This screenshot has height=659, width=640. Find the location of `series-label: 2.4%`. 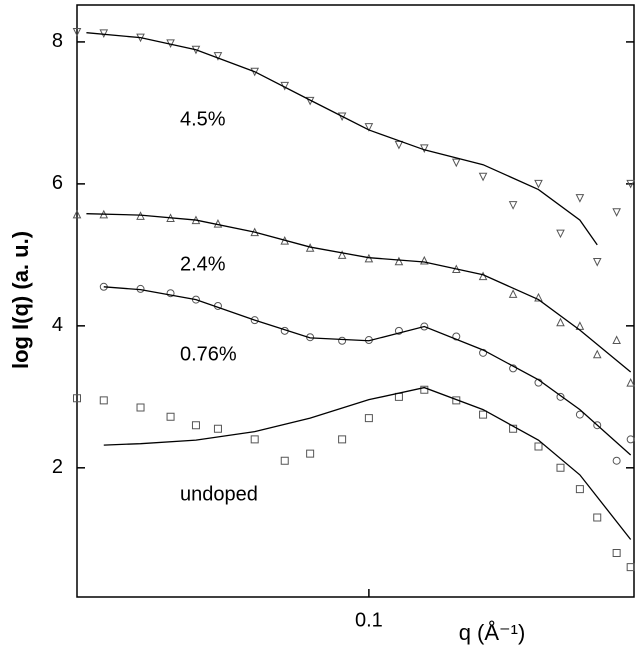

series-label: 2.4% is located at coordinates (203, 264).